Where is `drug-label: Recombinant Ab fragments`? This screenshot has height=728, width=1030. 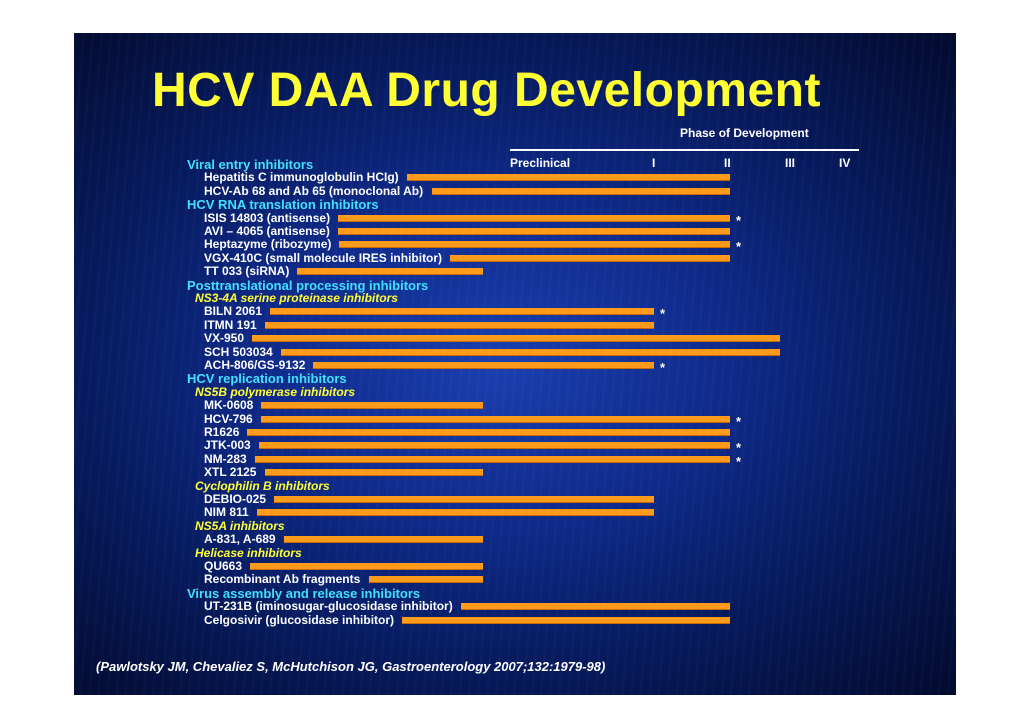
drug-label: Recombinant Ab fragments is located at coordinates (282, 579).